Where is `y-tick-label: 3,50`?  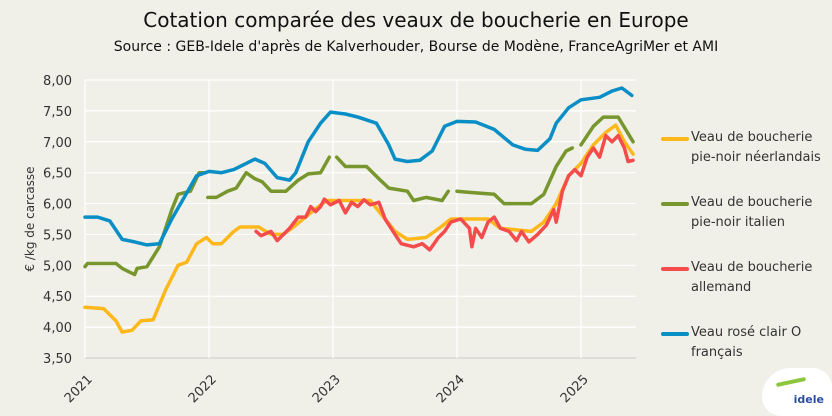
y-tick-label: 3,50 is located at coordinates (57, 359).